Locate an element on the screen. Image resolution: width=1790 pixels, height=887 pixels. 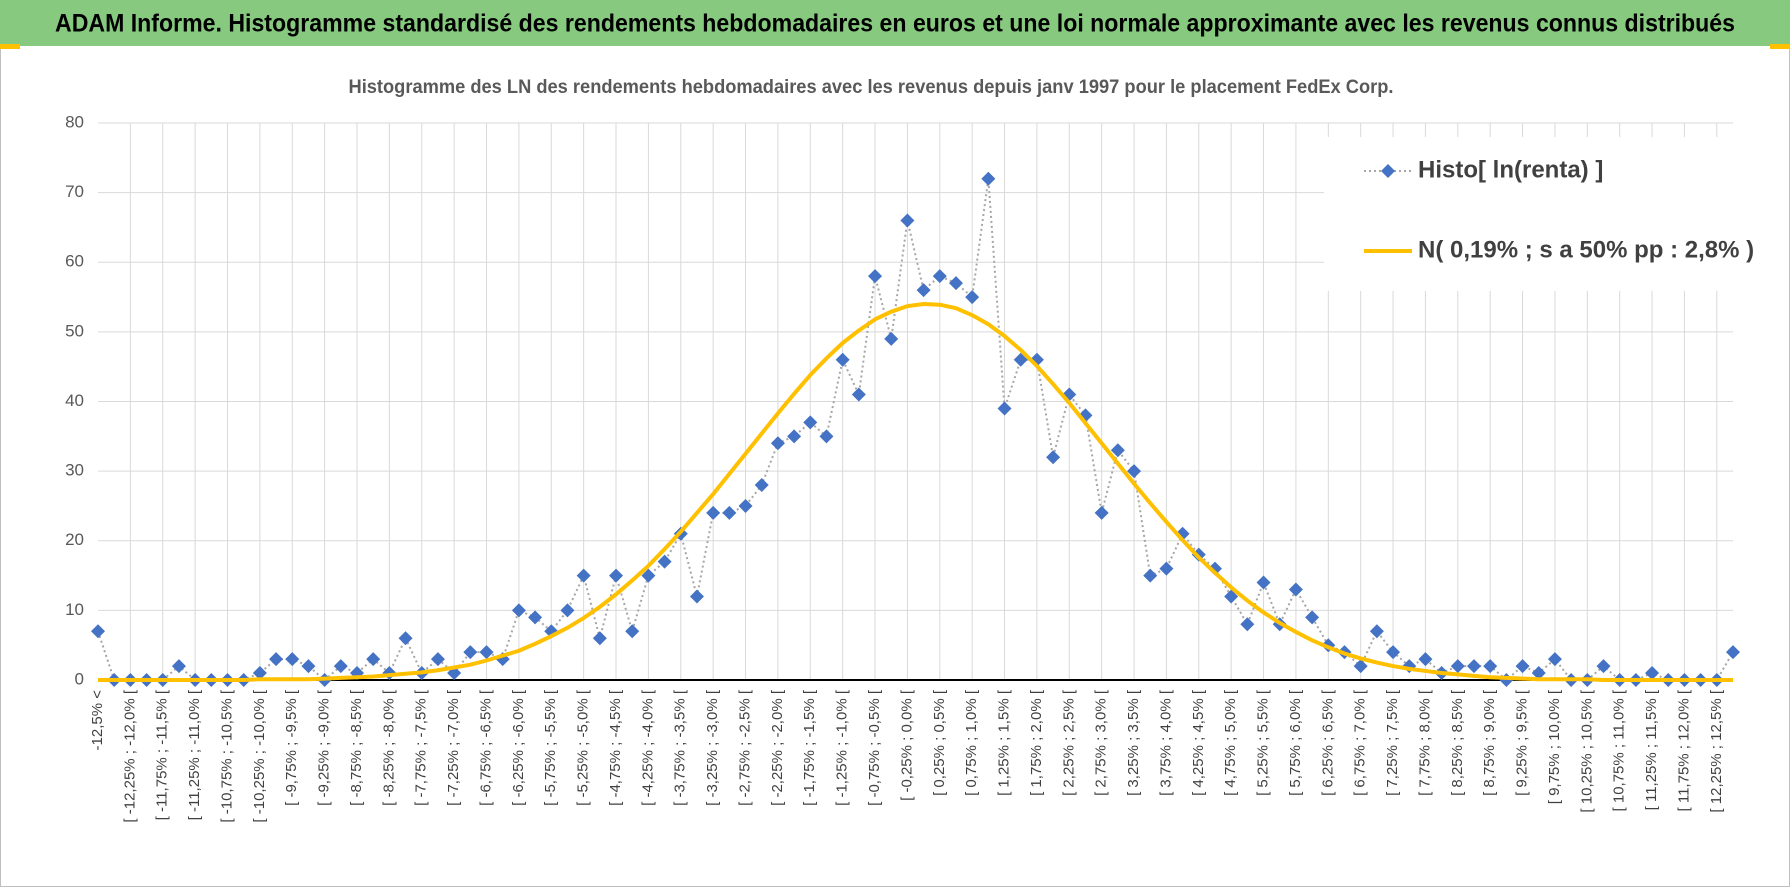
x-tick-label: [ 9,75% ; 10,0% [ is located at coordinates (1554, 746).